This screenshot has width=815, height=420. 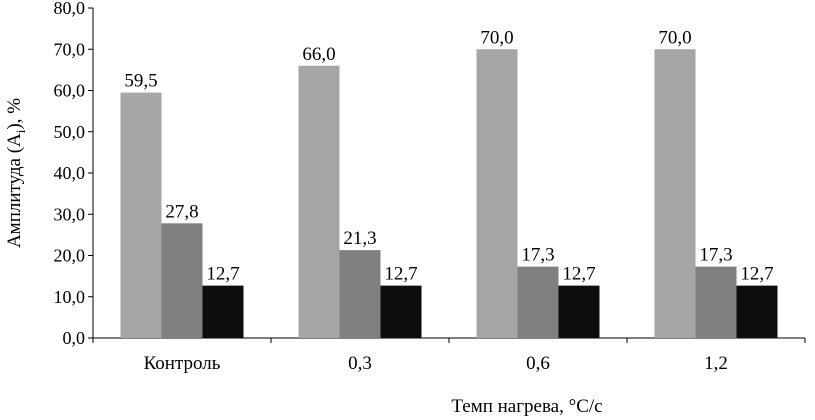 I want to click on y-axis-title-text: Амплитуда (Ai), %, so click(x=16, y=173).